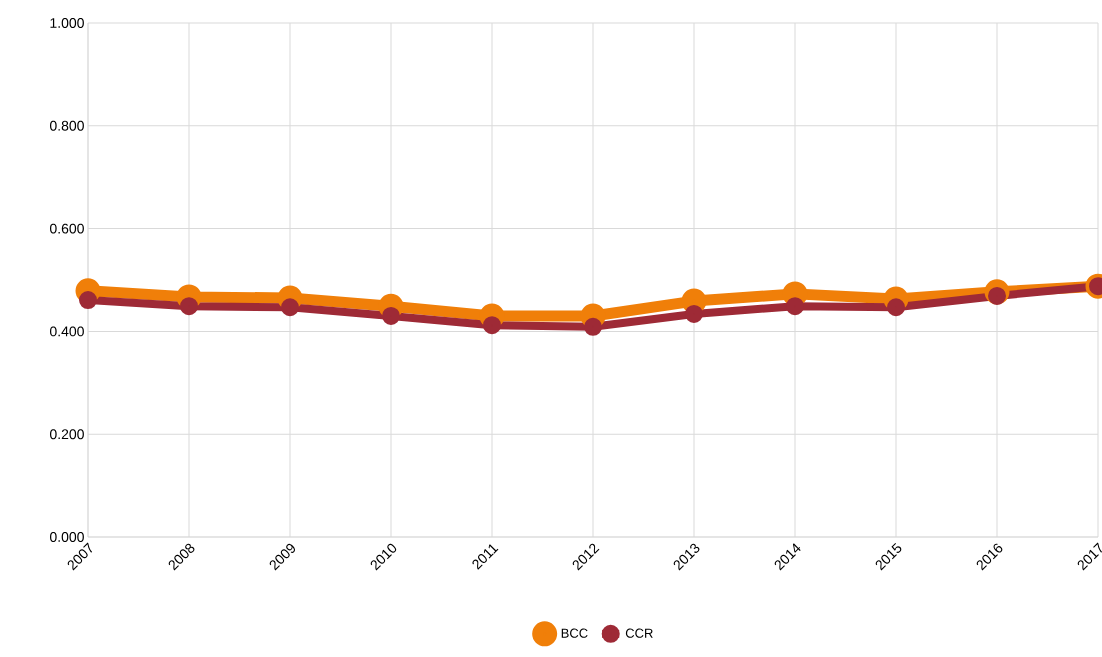 The height and width of the screenshot is (657, 1102). I want to click on y-tick-label: 0.400, so click(66, 331).